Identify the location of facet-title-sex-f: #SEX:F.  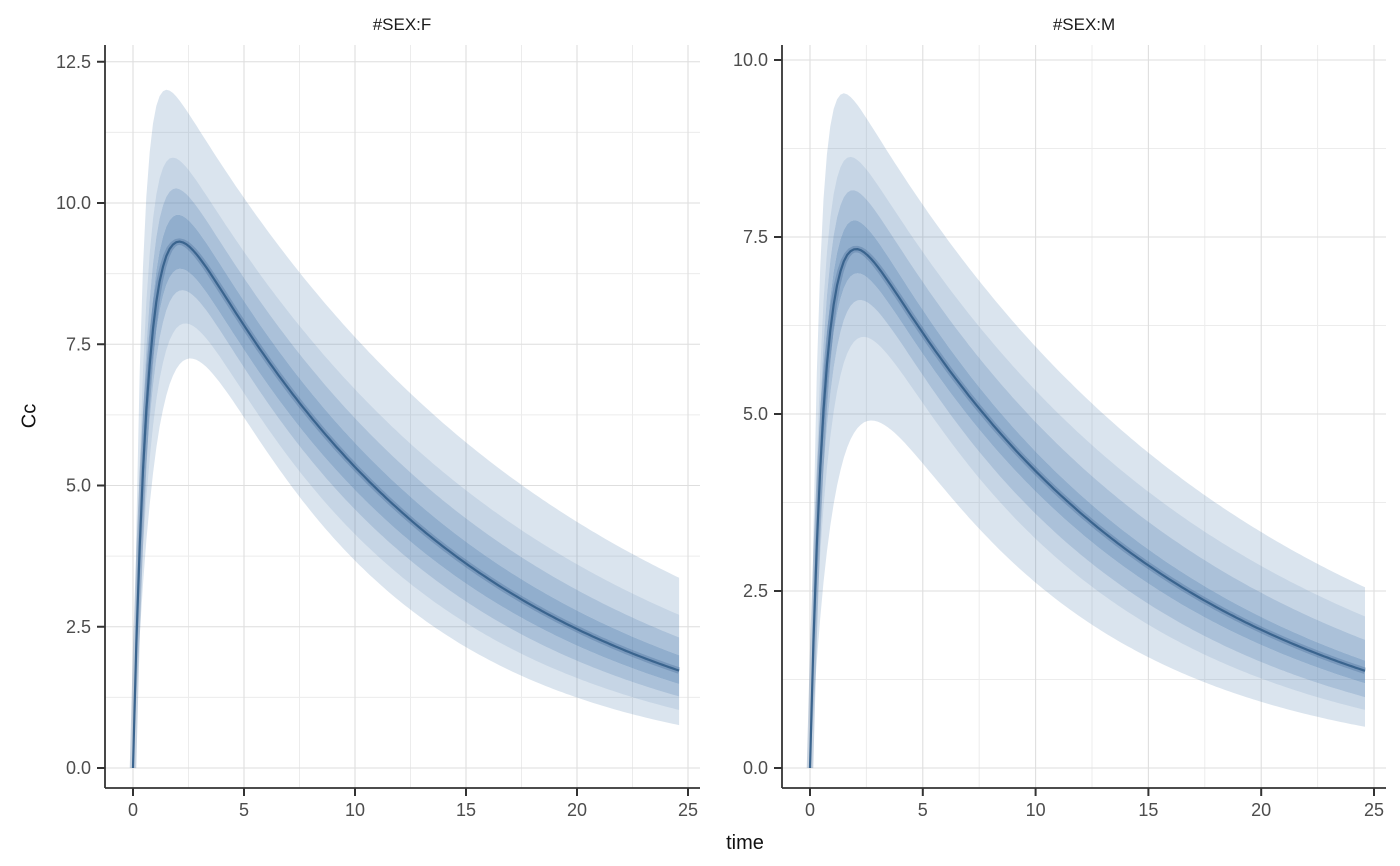
(402, 24).